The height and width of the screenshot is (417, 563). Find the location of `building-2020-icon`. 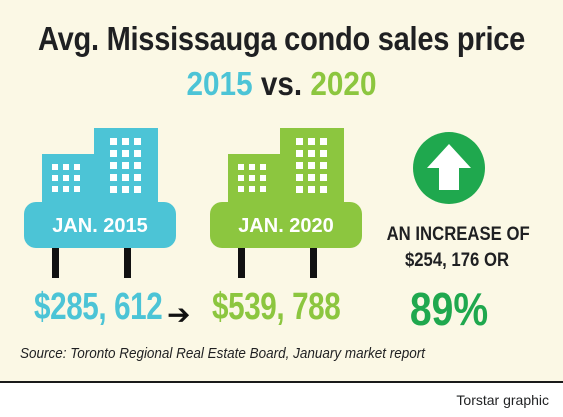

building-2020-icon is located at coordinates (286, 203).